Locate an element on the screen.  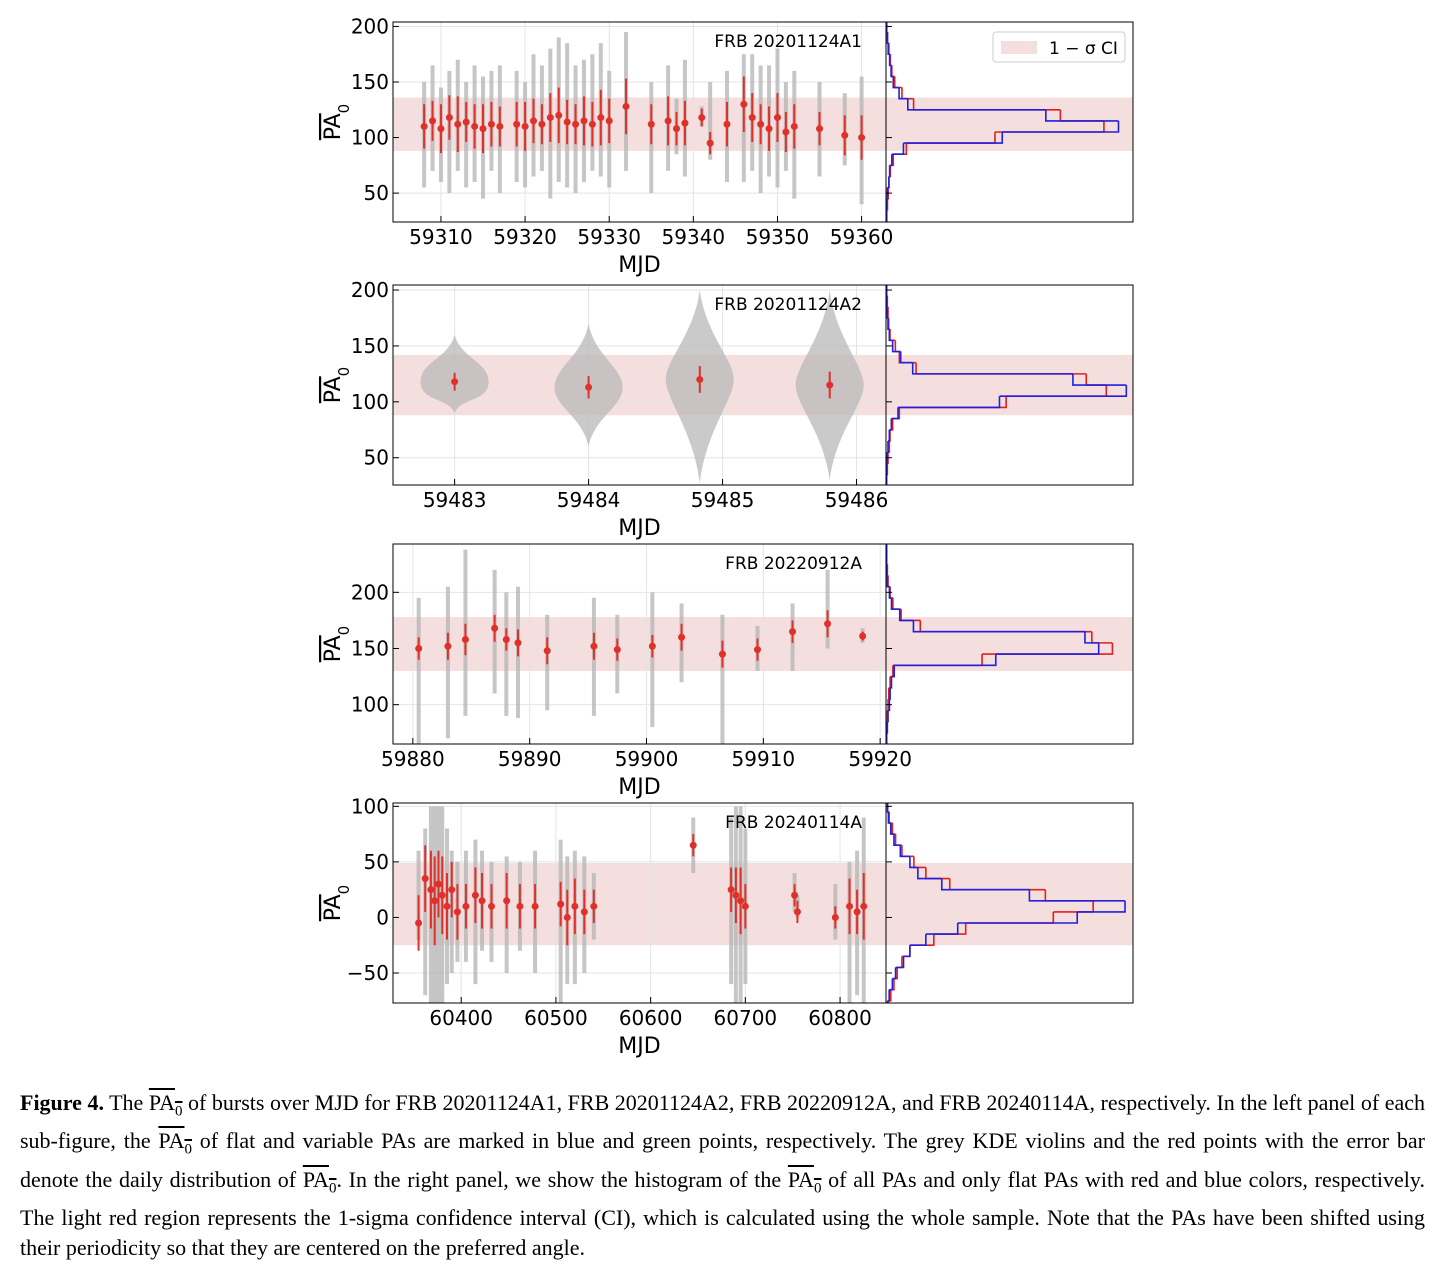
x-tick-label: 59910 is located at coordinates (764, 759).